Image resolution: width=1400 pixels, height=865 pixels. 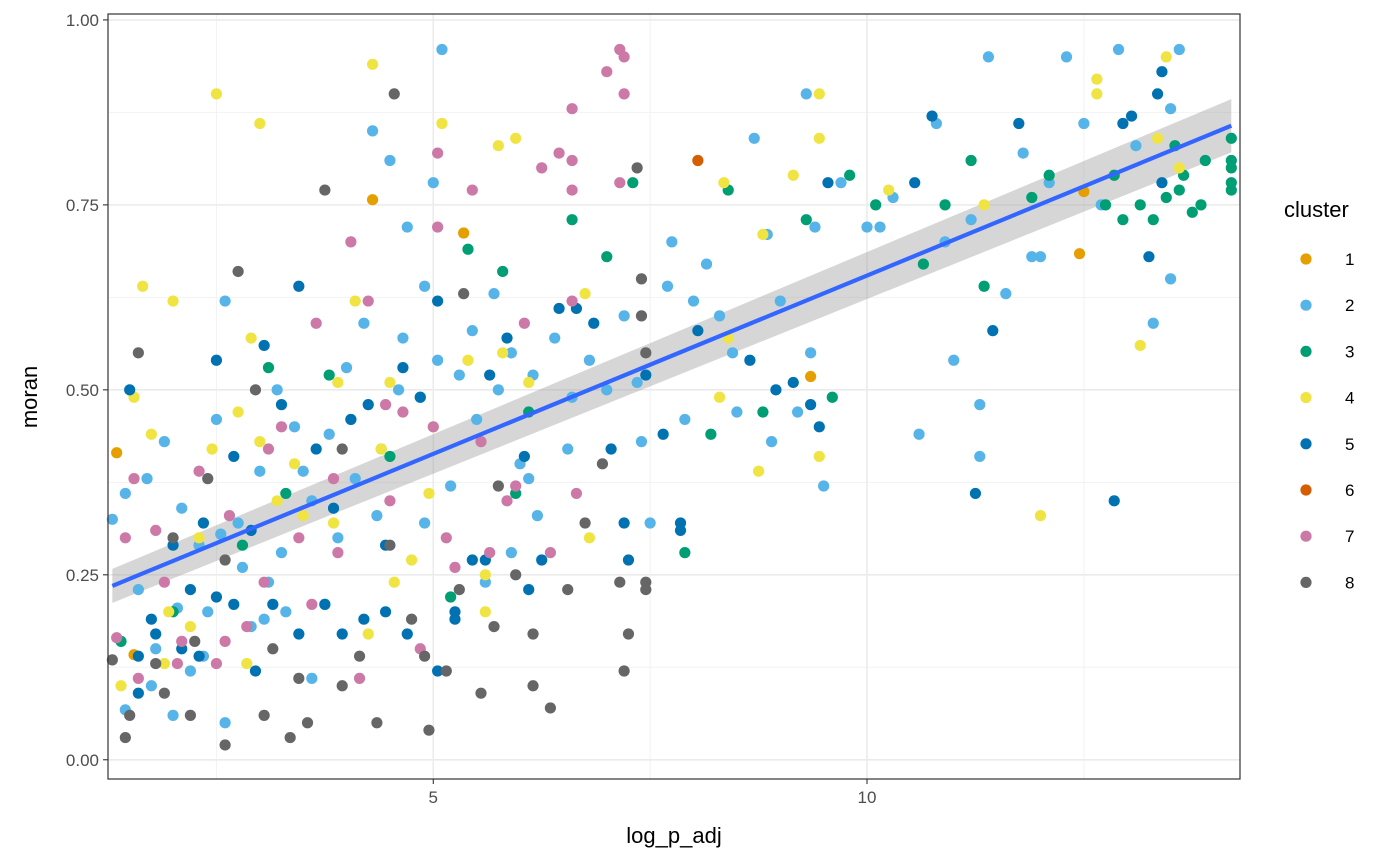 I want to click on y-tick-label: 0.75, so click(x=82, y=205).